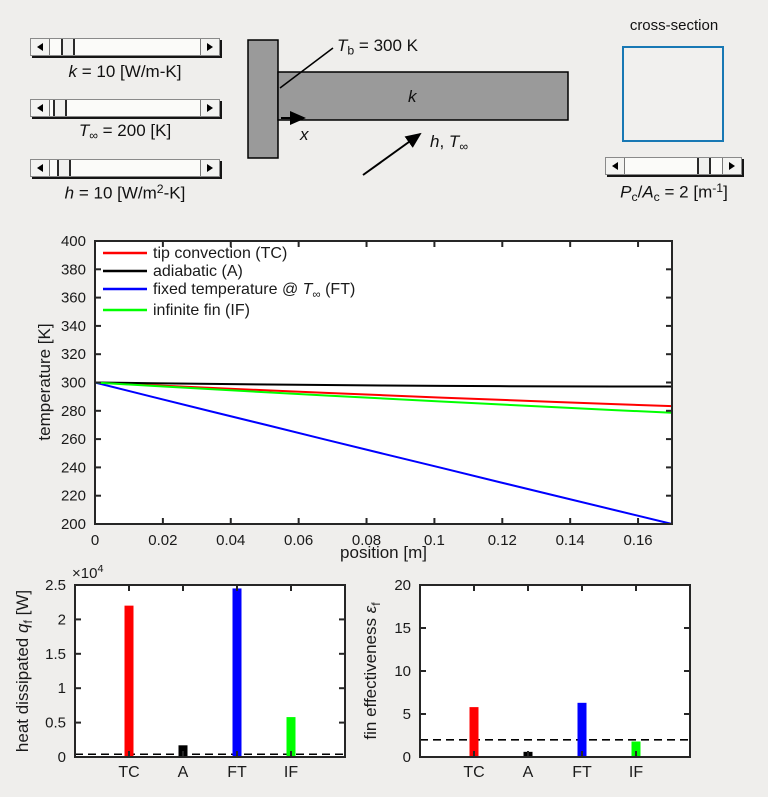 The width and height of the screenshot is (768, 797). I want to click on fin-effectiveness-chart: TC A FT IF 0 5 10 15 20 fin effectiveness εf, so click(526, 679).